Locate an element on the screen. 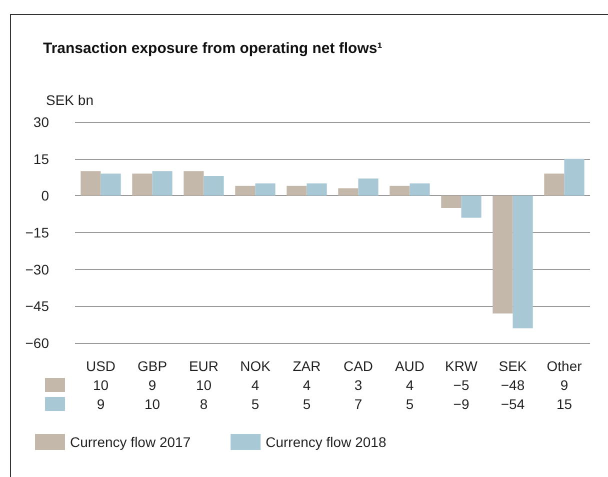 The image size is (608, 477). y-tick-label: −45 is located at coordinates (37, 306).